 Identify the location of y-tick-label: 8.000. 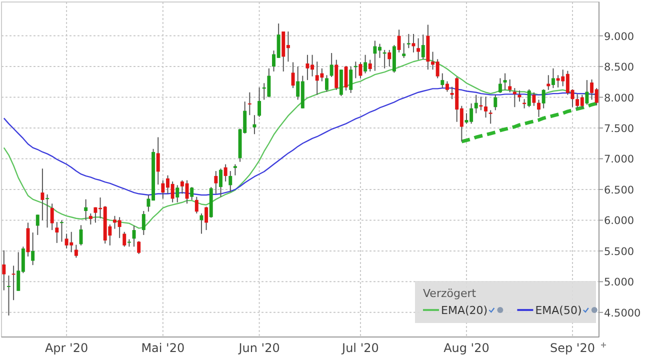
(619, 98).